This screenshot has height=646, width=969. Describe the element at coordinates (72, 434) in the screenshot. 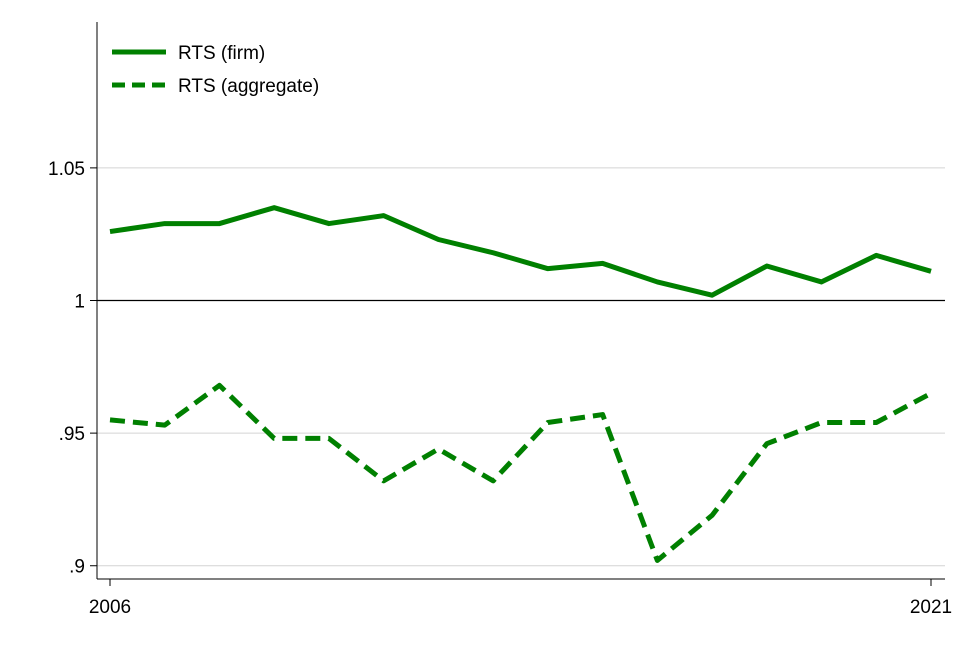

I see `y-tick-label: .95` at that location.